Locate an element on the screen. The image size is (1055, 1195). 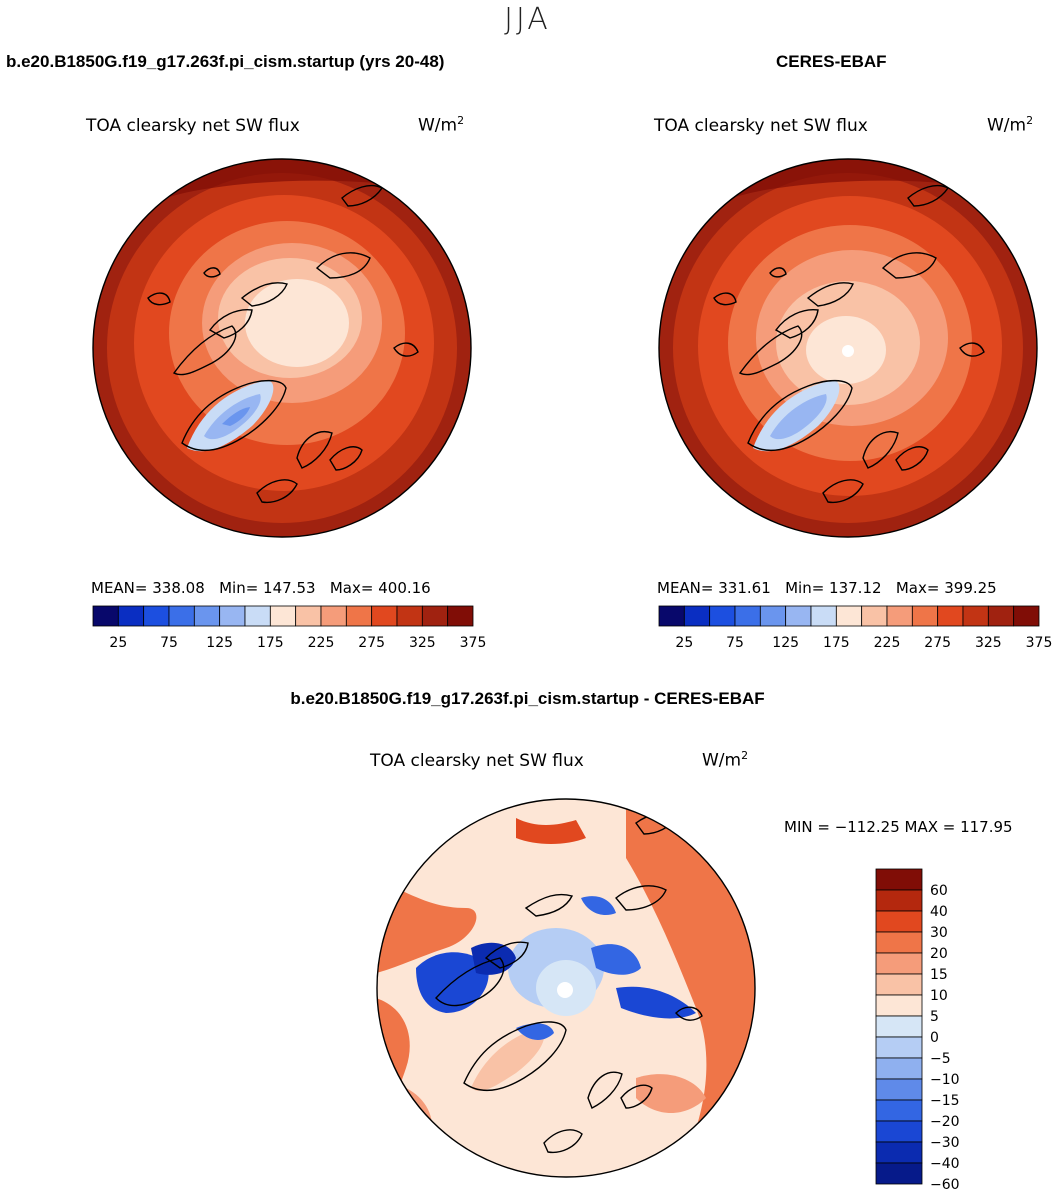
obs-colorbar-tick-label: 325 is located at coordinates (988, 643).